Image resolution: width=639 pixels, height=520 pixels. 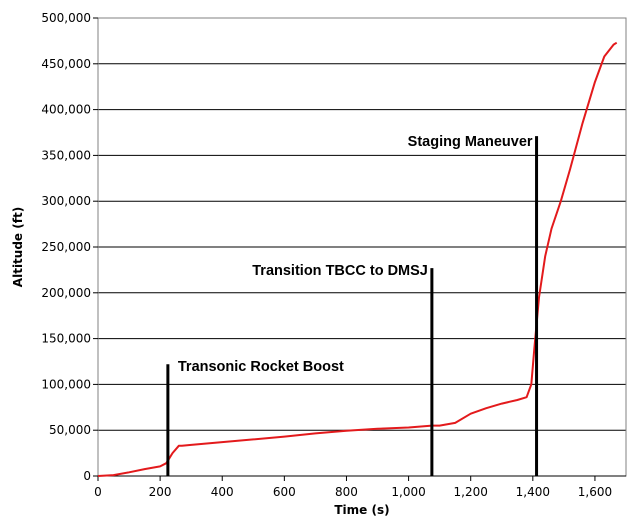 What do you see at coordinates (346, 492) in the screenshot?
I see `x-tick-label: 800` at bounding box center [346, 492].